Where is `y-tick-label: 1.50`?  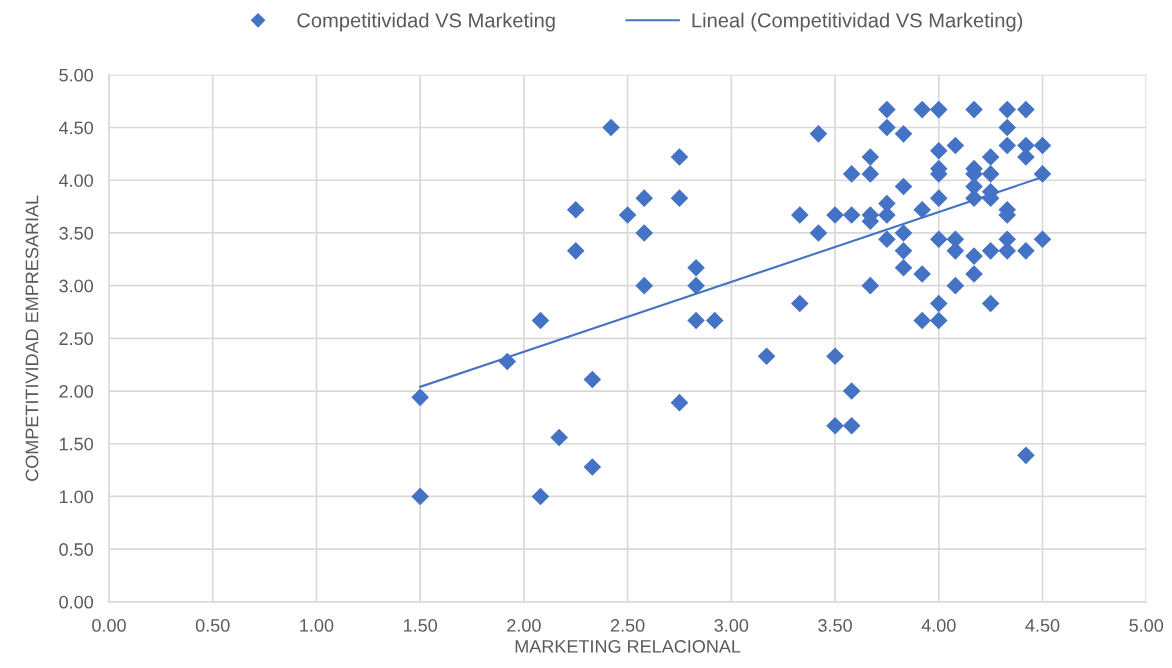 y-tick-label: 1.50 is located at coordinates (76, 444).